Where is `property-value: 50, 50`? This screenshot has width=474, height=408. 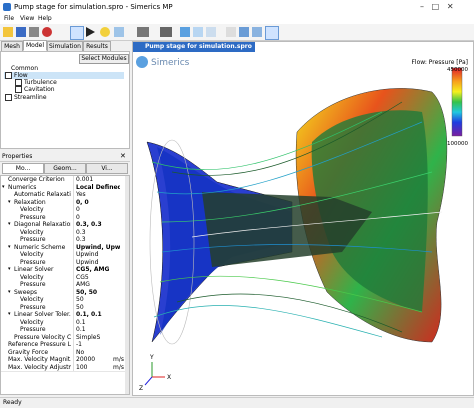
property-value: 50, 50 is located at coordinates (96, 292).